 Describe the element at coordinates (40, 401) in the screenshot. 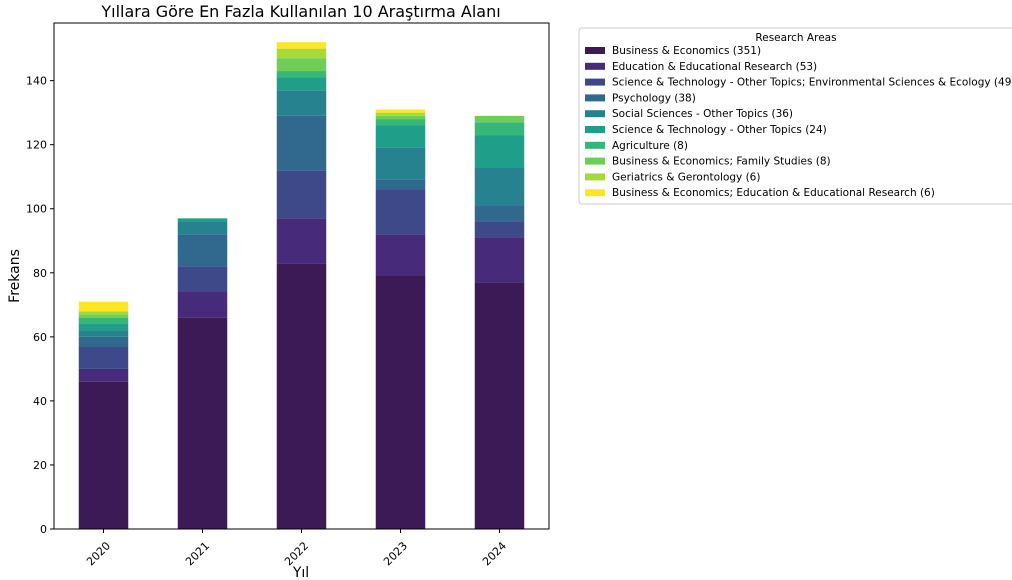

I see `y-tick-label: 40` at that location.